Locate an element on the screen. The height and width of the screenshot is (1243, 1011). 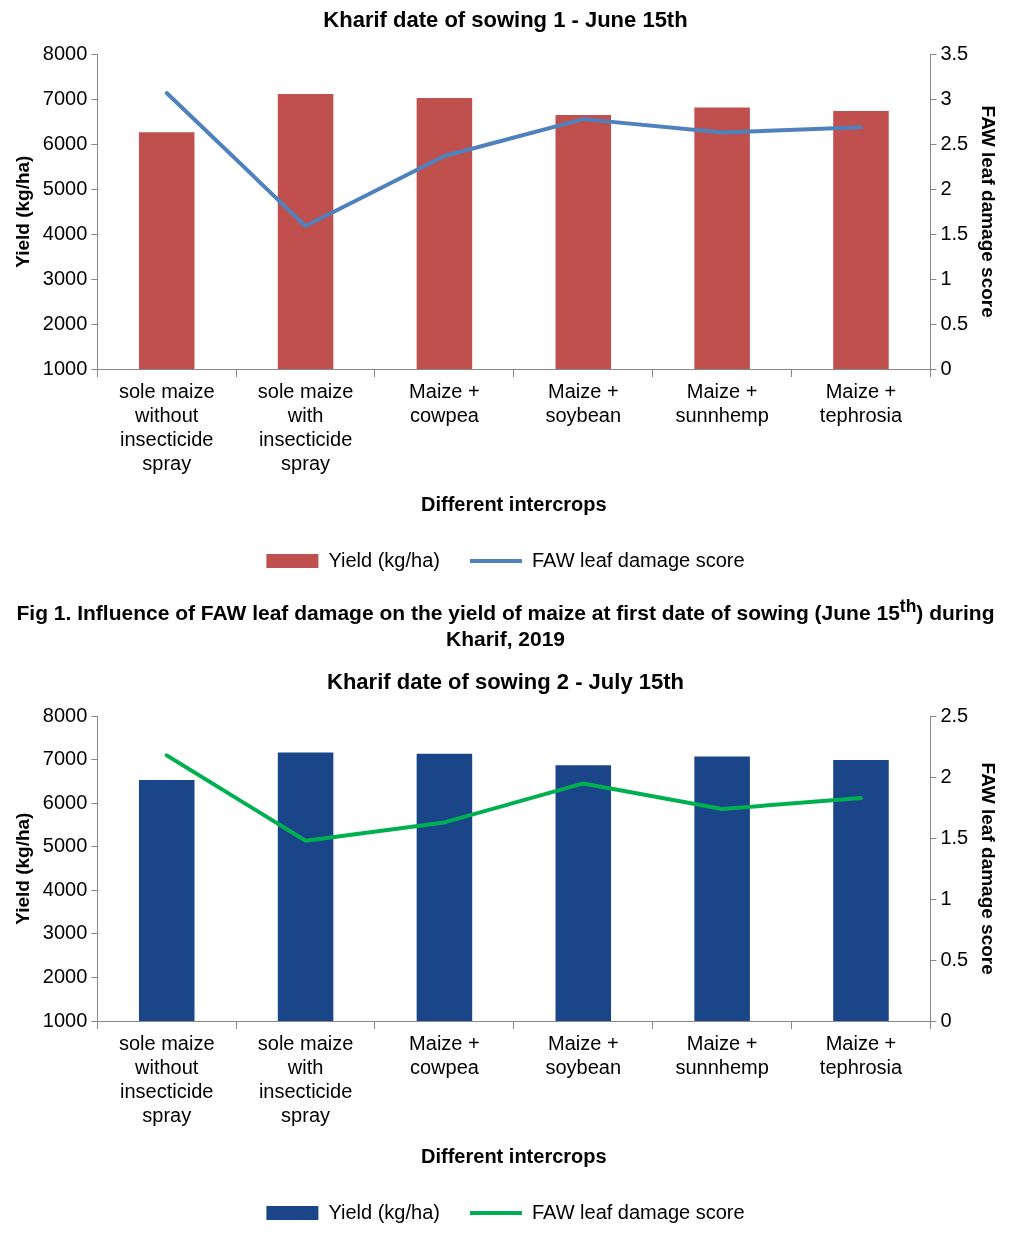
text: Fig 1. Influence of FAW leaf damage on the yield of maize at first date of sowing (June 15$^{th}$) during Kharif, 2019 is located at coordinates (505, 623).